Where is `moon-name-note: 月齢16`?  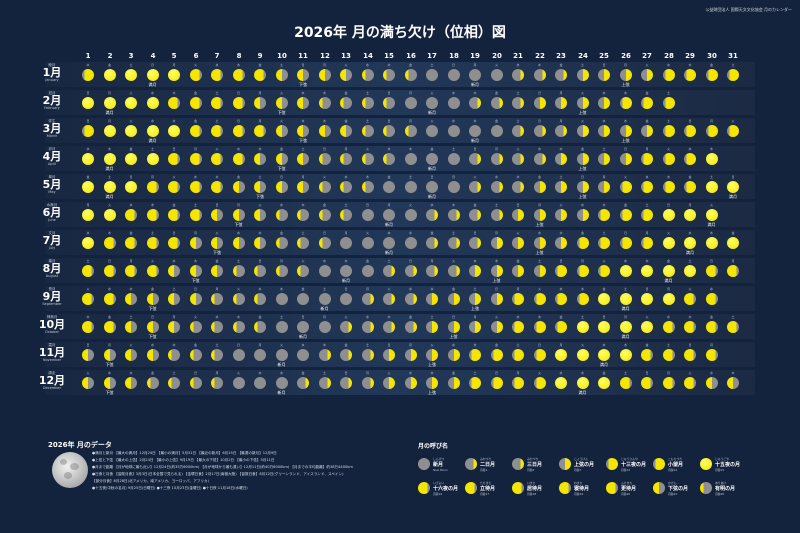
moon-name-note: 月齢16 is located at coordinates (438, 494).